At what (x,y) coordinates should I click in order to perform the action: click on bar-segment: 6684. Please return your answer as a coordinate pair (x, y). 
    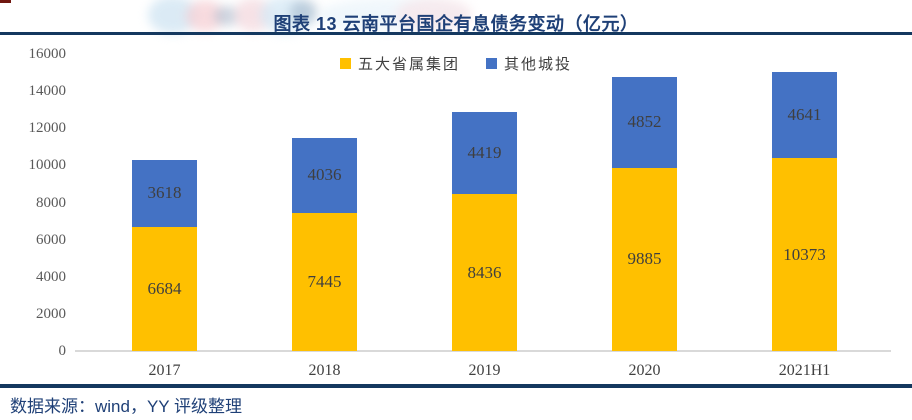
    Looking at the image, I should click on (164, 288).